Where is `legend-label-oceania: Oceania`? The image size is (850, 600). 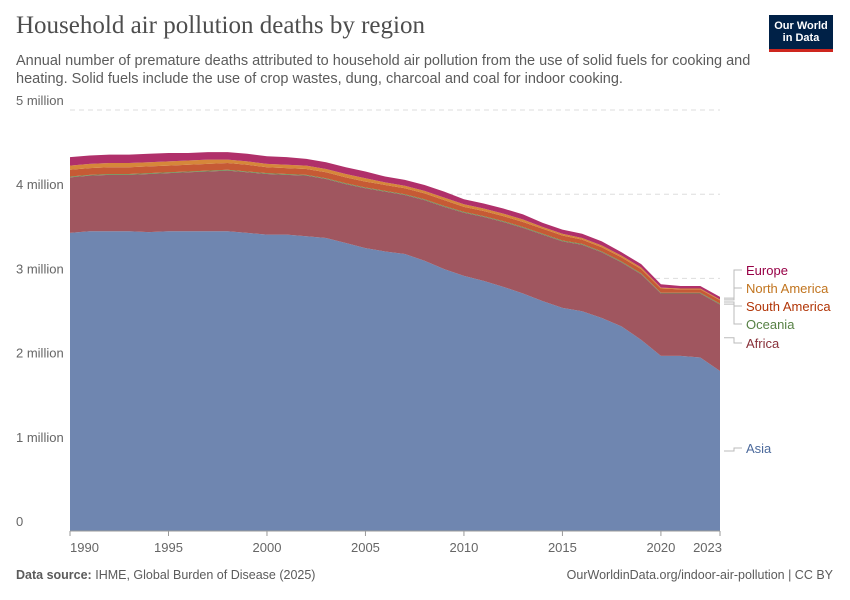 legend-label-oceania: Oceania is located at coordinates (770, 324).